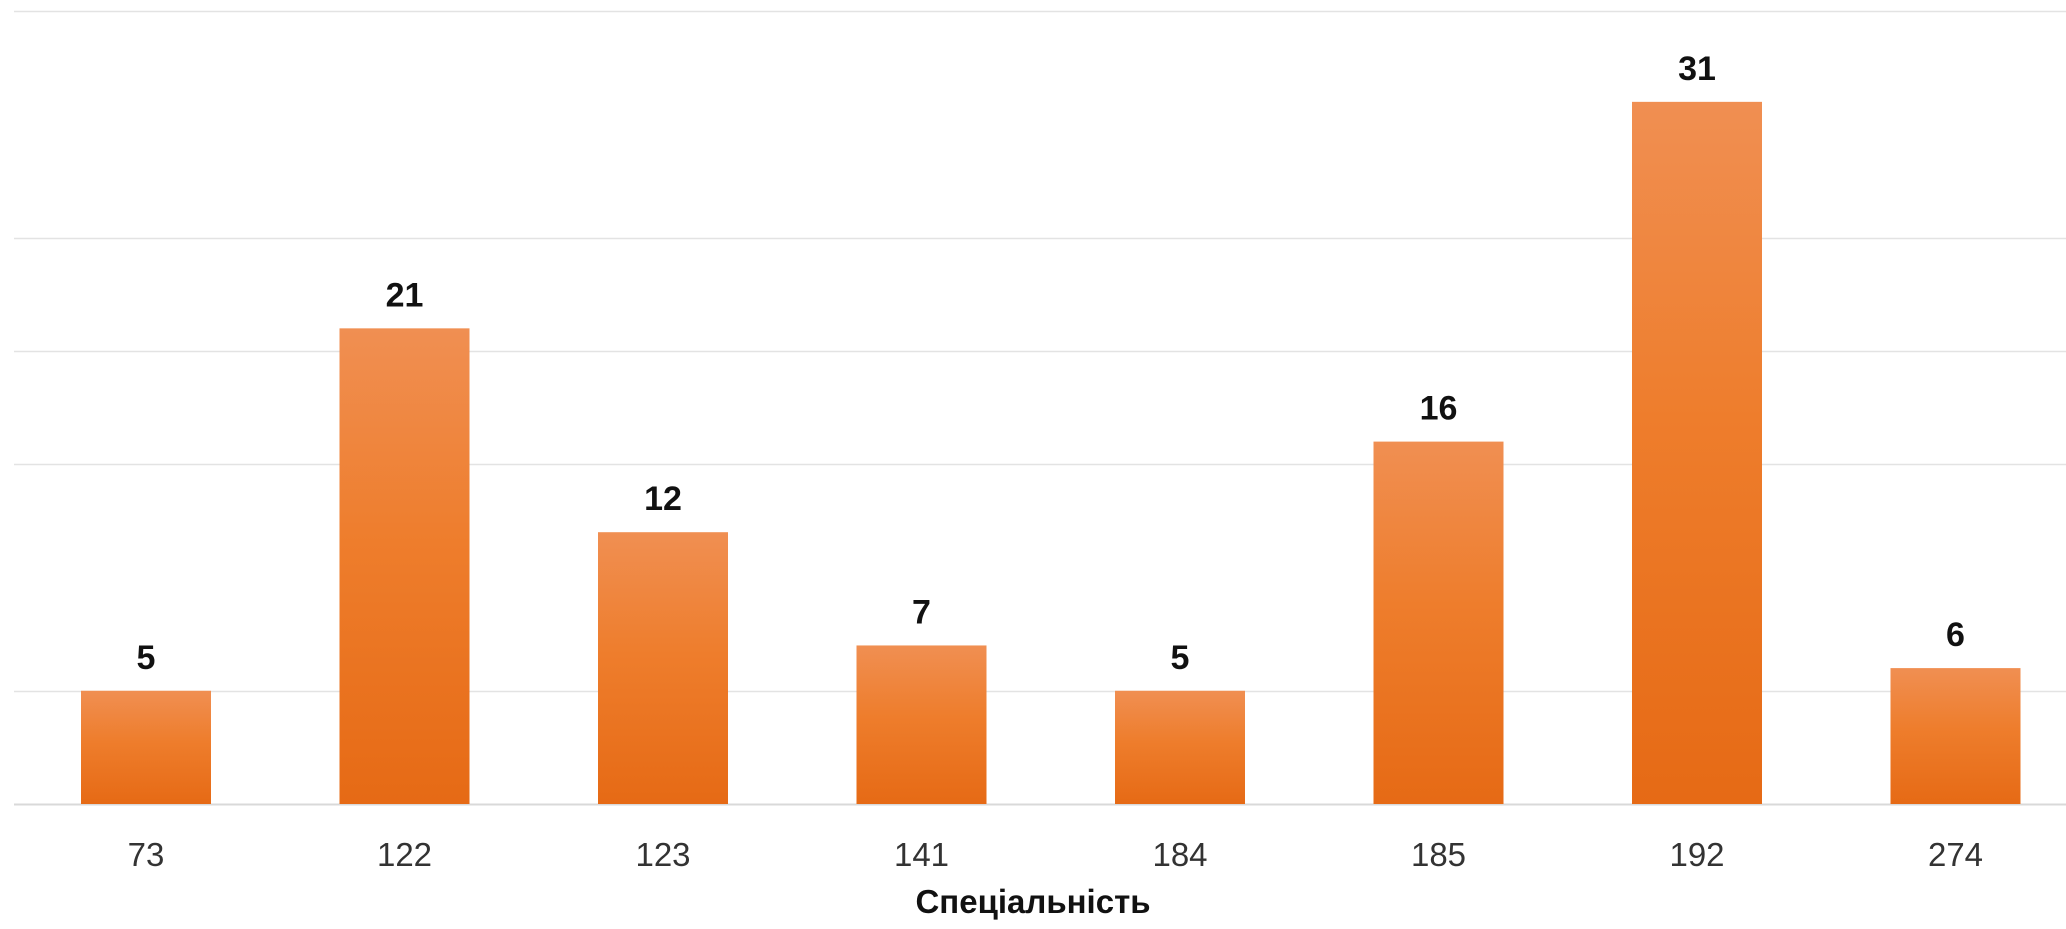  I want to click on x-axis-title: Спеціальність, so click(1032, 901).